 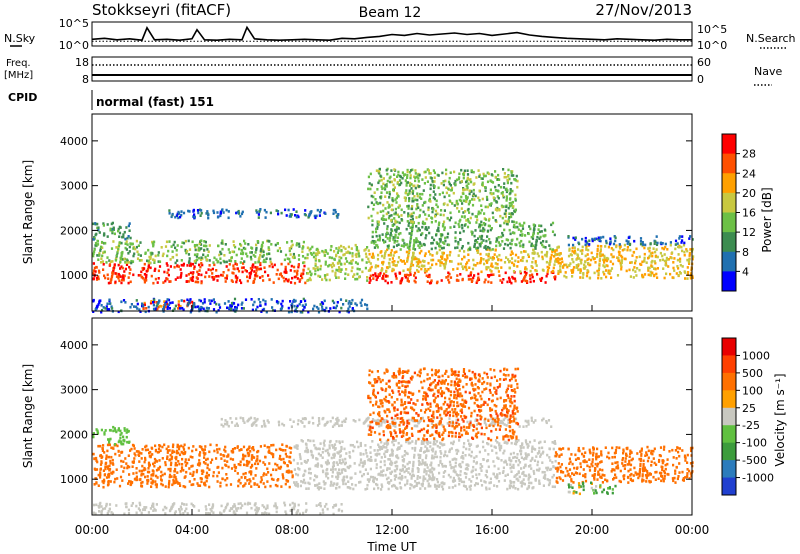 I want to click on frequency-left-tick-top: 18, so click(x=82, y=62).